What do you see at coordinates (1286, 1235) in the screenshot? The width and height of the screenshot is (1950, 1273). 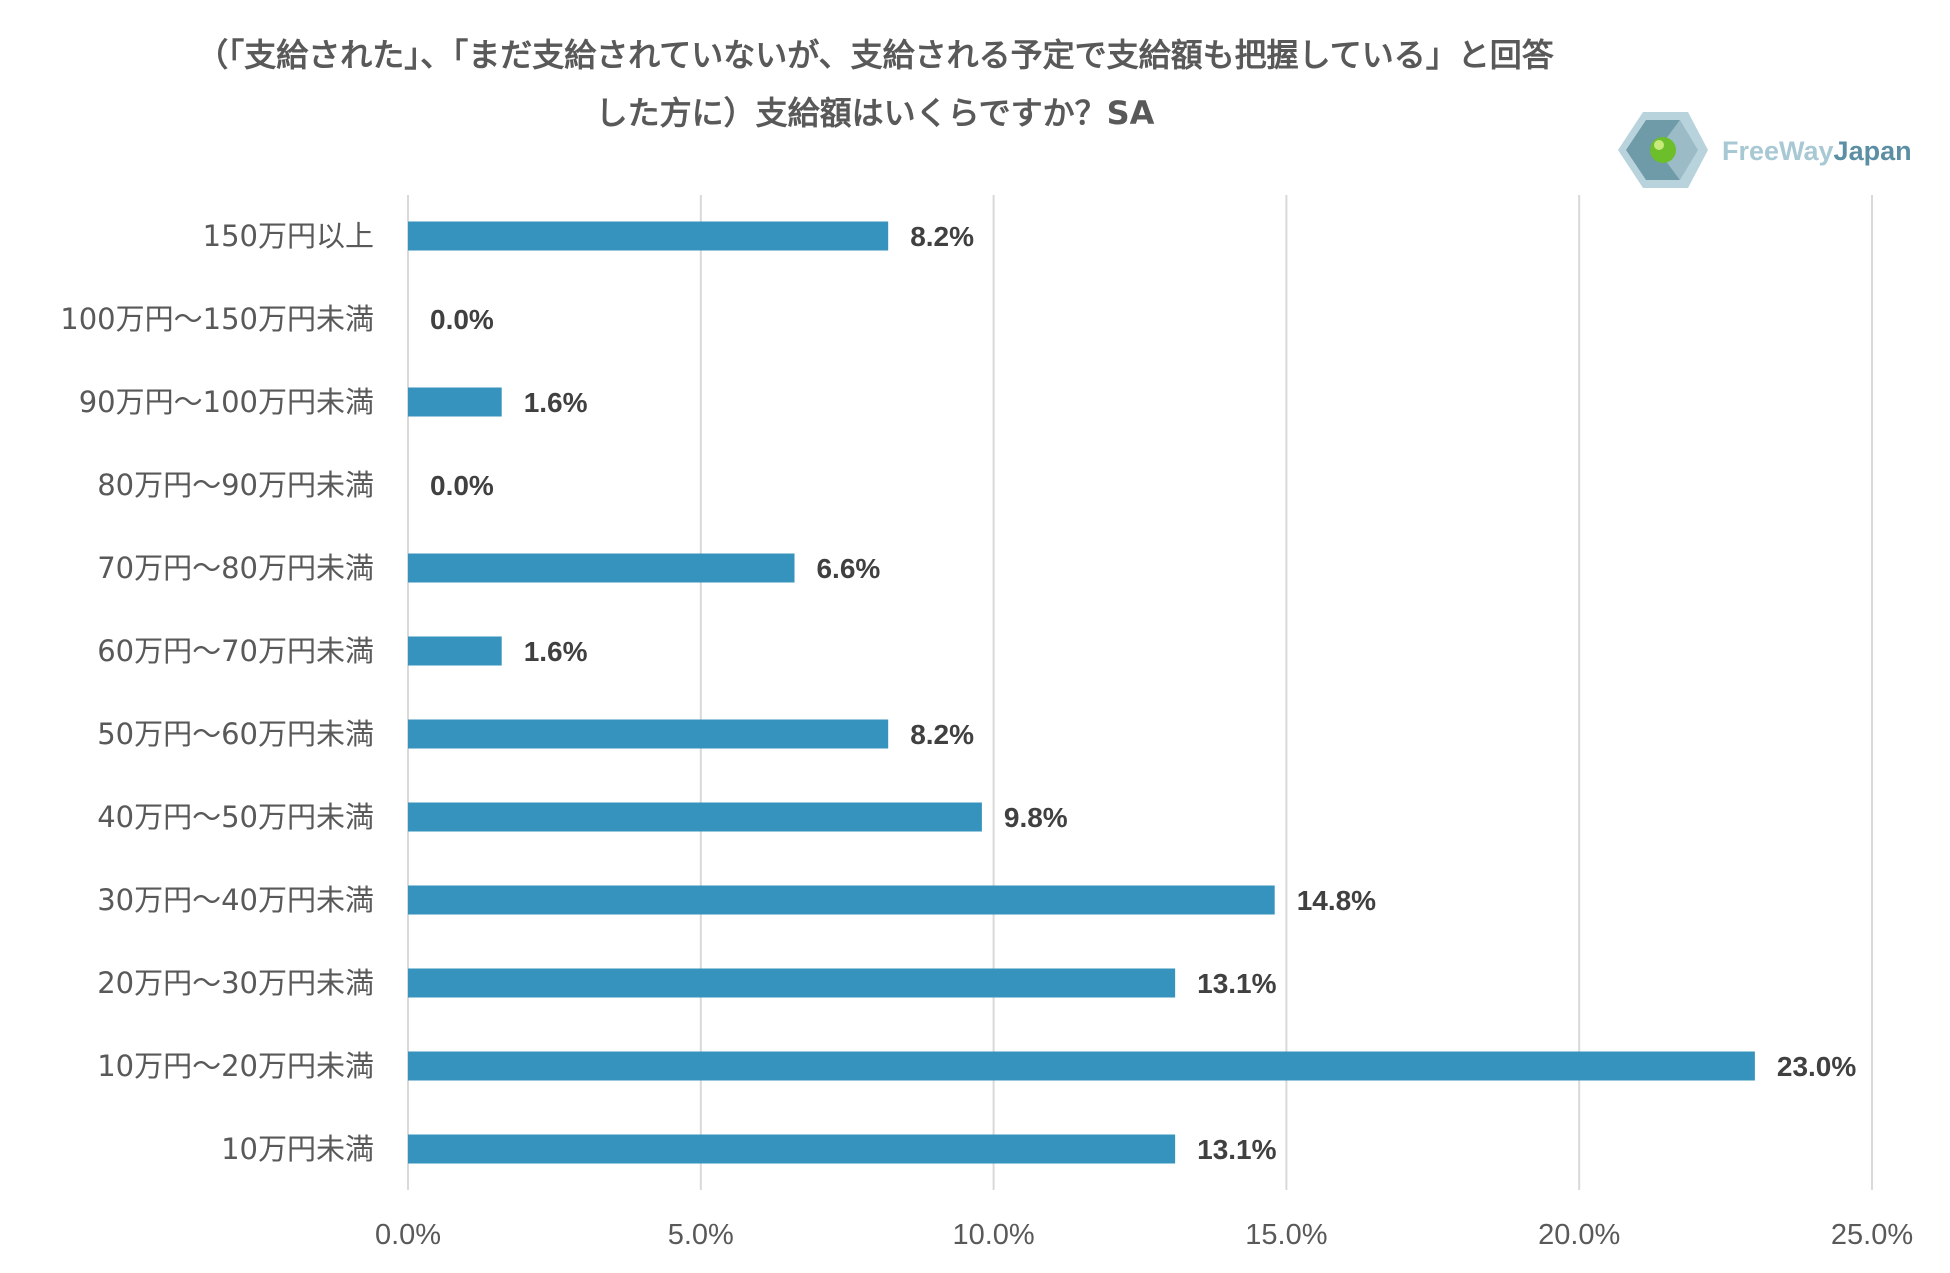 I see `x-tick-label: 15.0%` at bounding box center [1286, 1235].